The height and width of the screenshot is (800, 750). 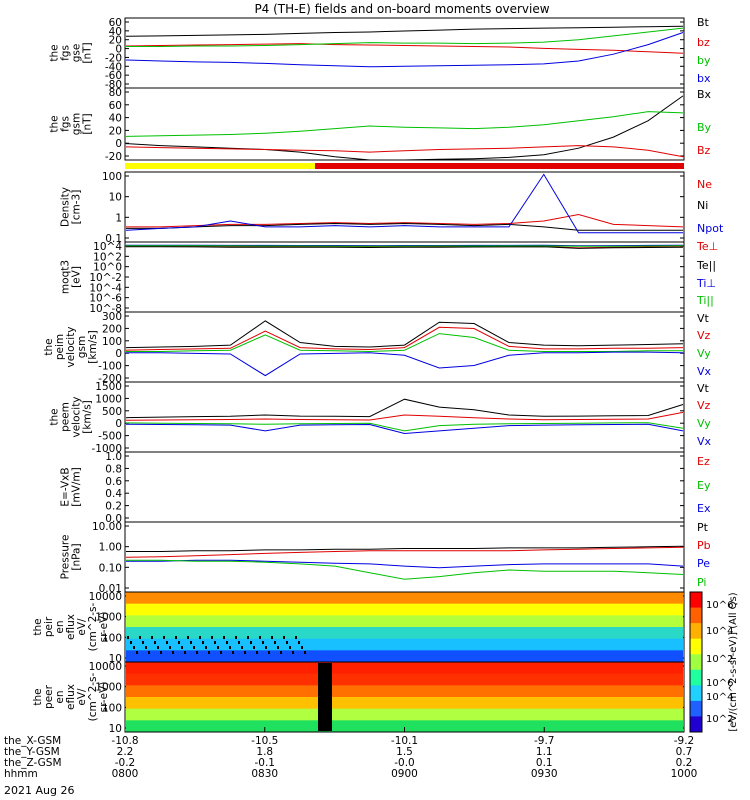 I want to click on y-tick-label: 100, so click(x=112, y=708).